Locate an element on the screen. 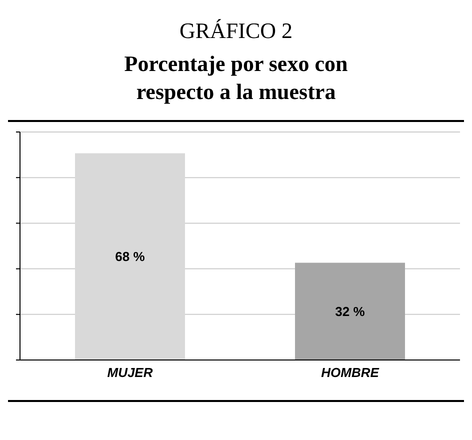  data-label: 32 % is located at coordinates (350, 311).